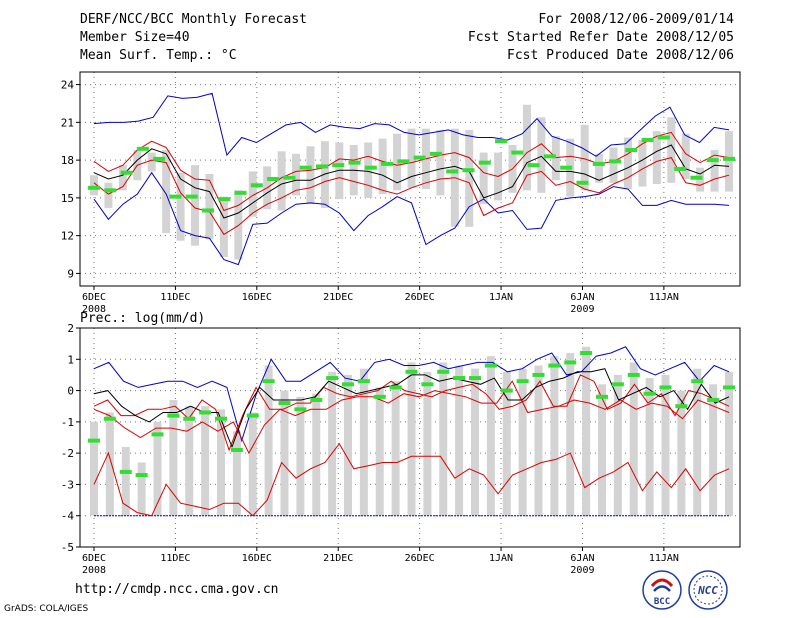 This screenshot has width=800, height=618. I want to click on temp-xtick-label: 6DEC, so click(94, 297).